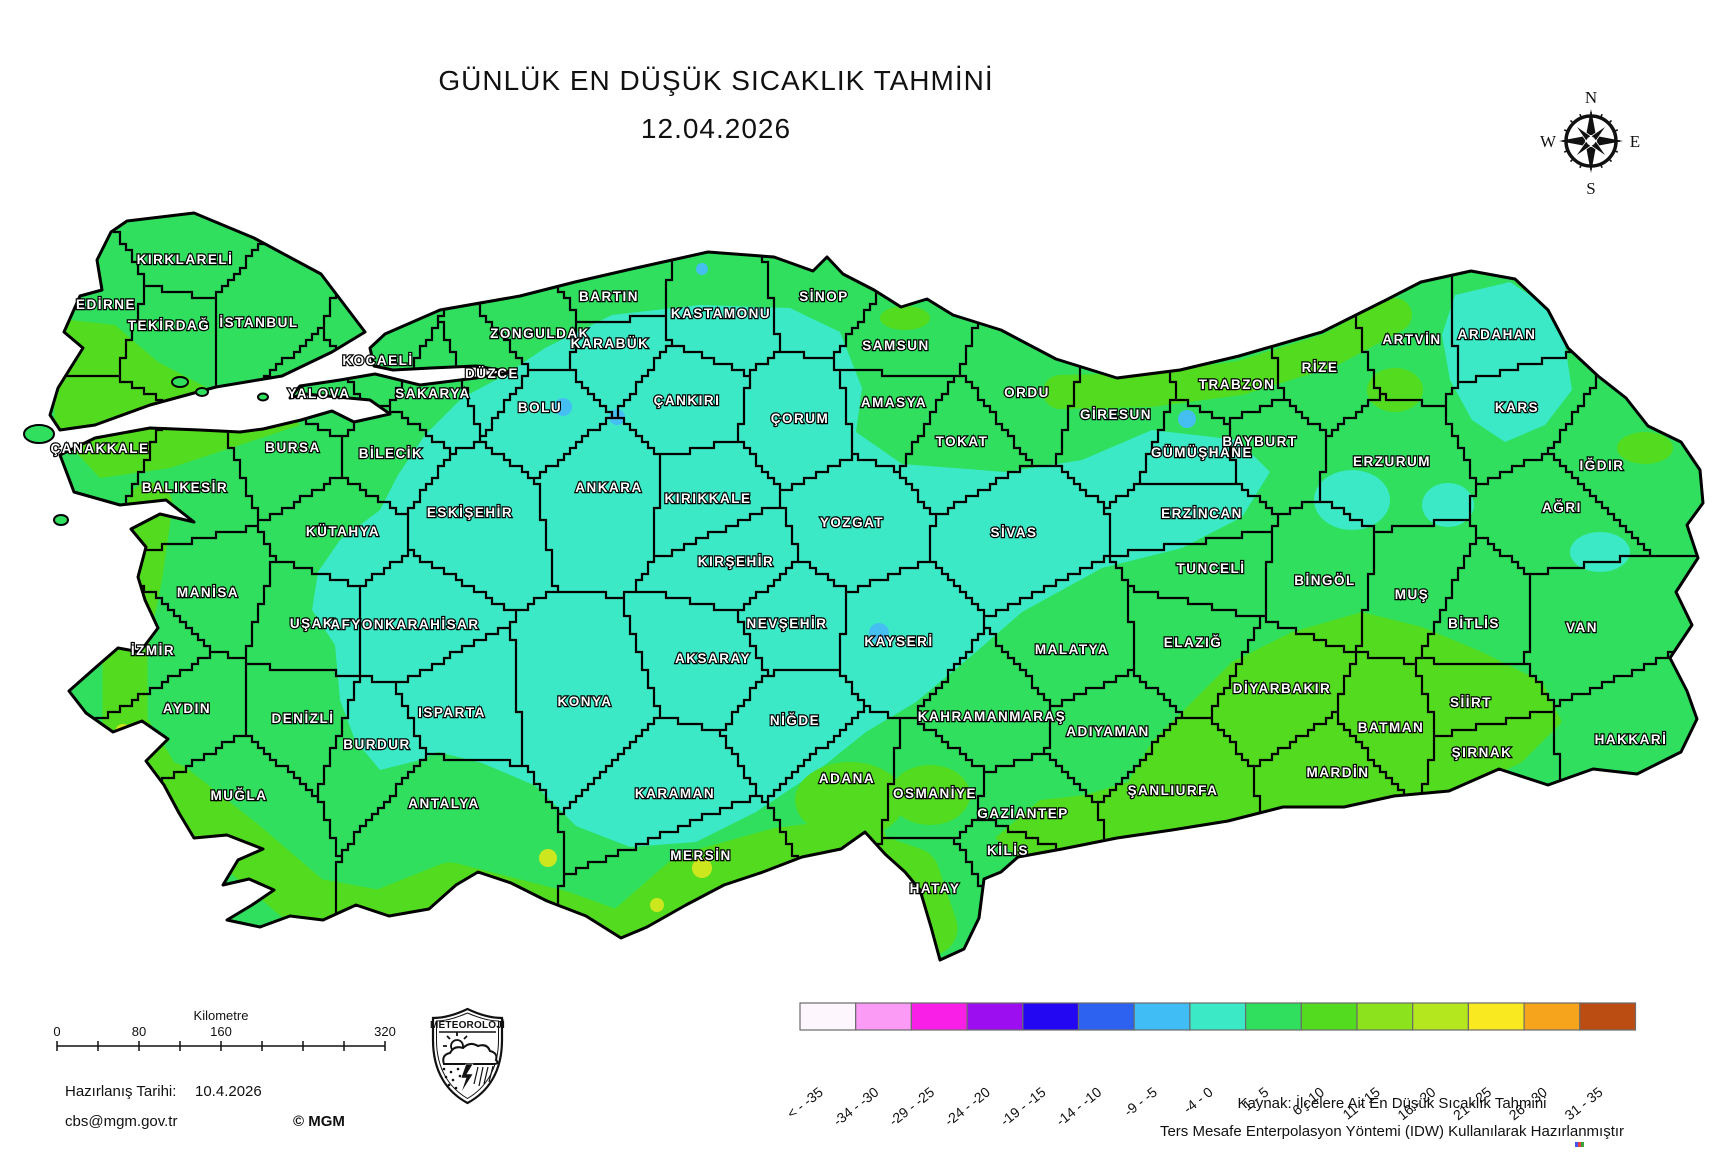 This screenshot has width=1728, height=1152. I want to click on temp-spot-artvin, so click(1395, 390).